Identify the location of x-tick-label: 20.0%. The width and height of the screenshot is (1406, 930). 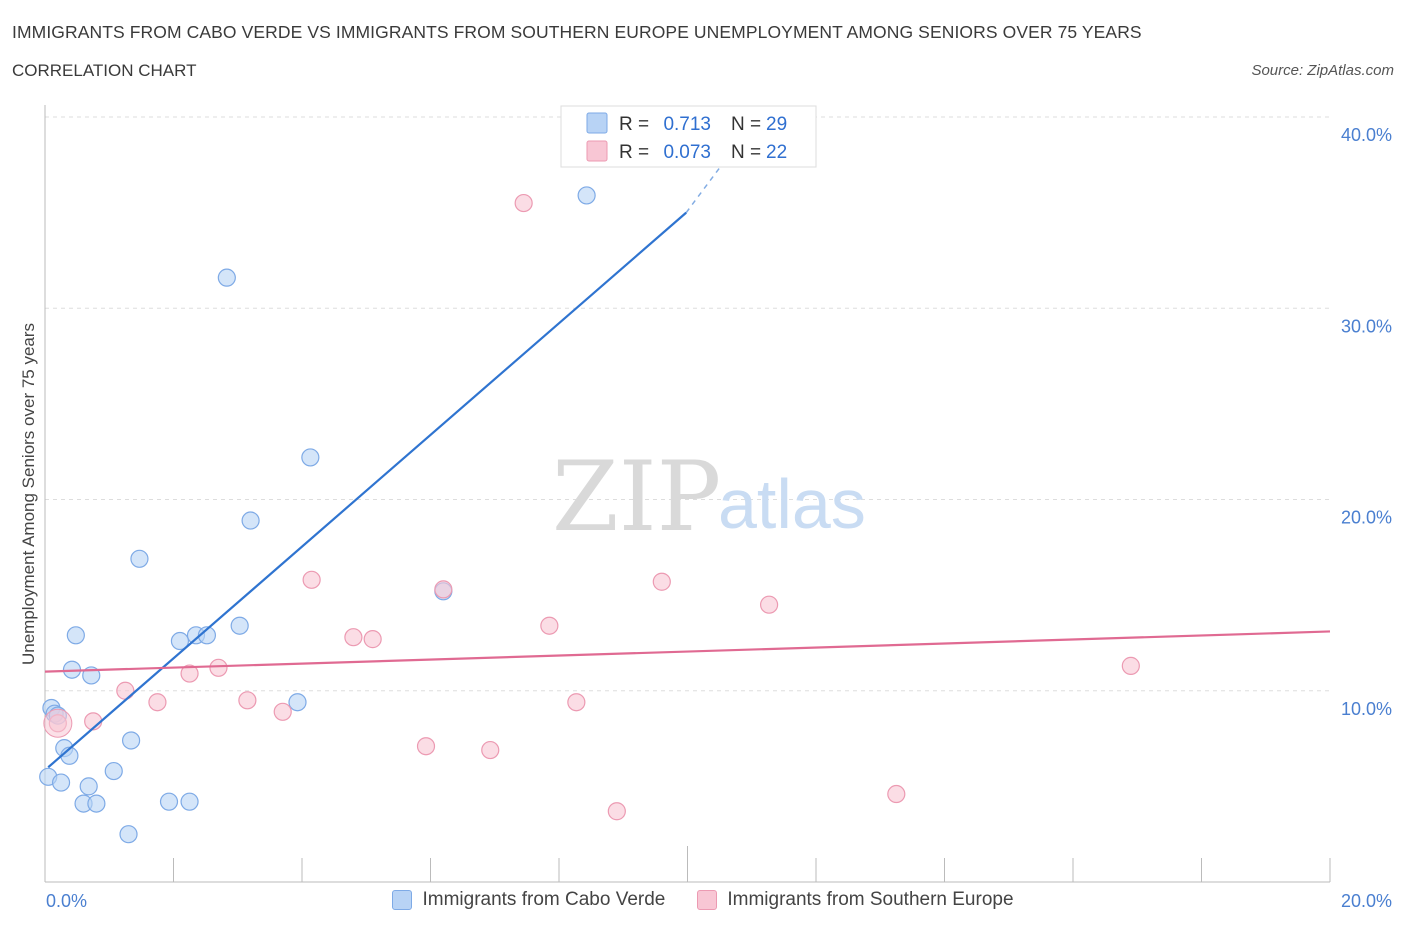
(1366, 901).